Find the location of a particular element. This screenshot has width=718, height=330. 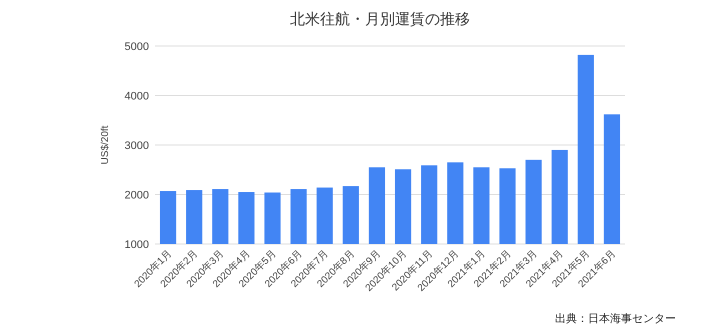

y-tick-label: 5000 is located at coordinates (136, 47).